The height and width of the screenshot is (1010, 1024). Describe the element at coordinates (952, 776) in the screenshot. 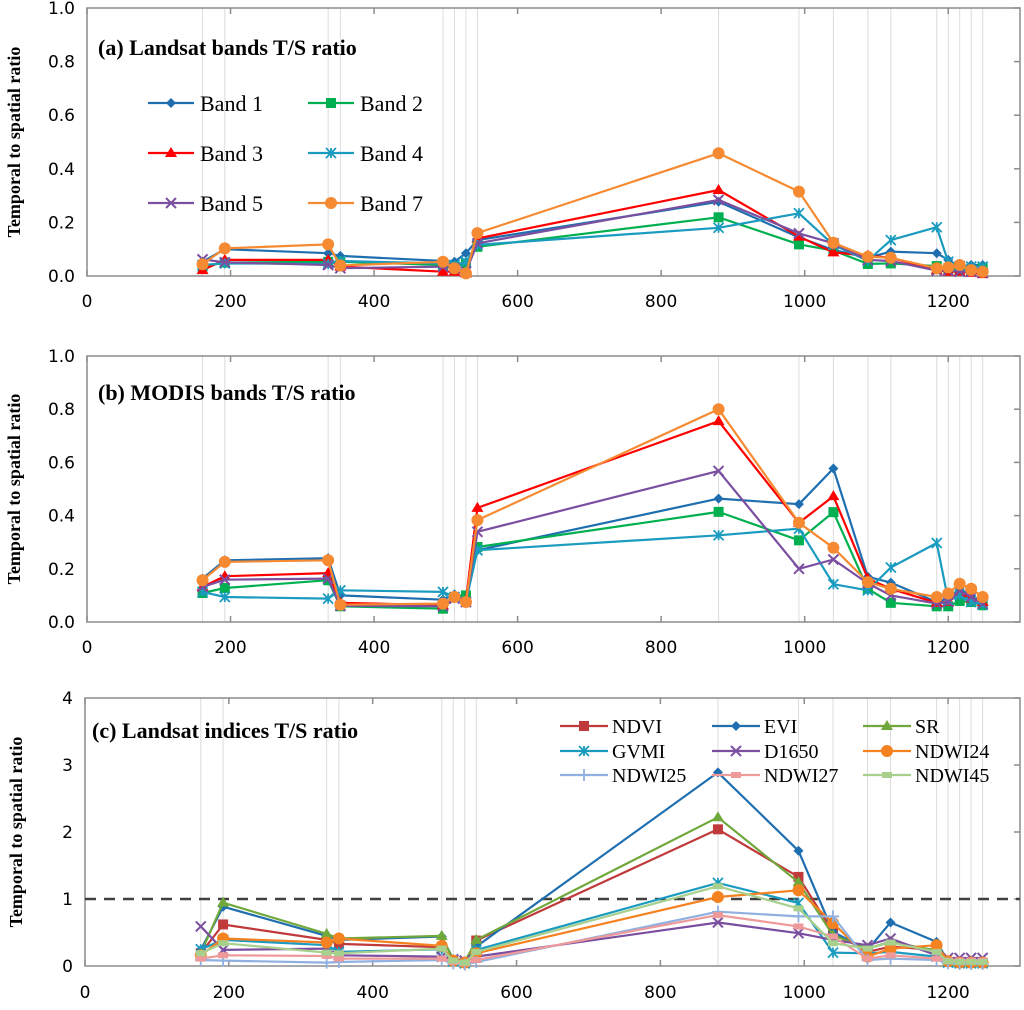

I see `legend-label: NDWI45` at that location.